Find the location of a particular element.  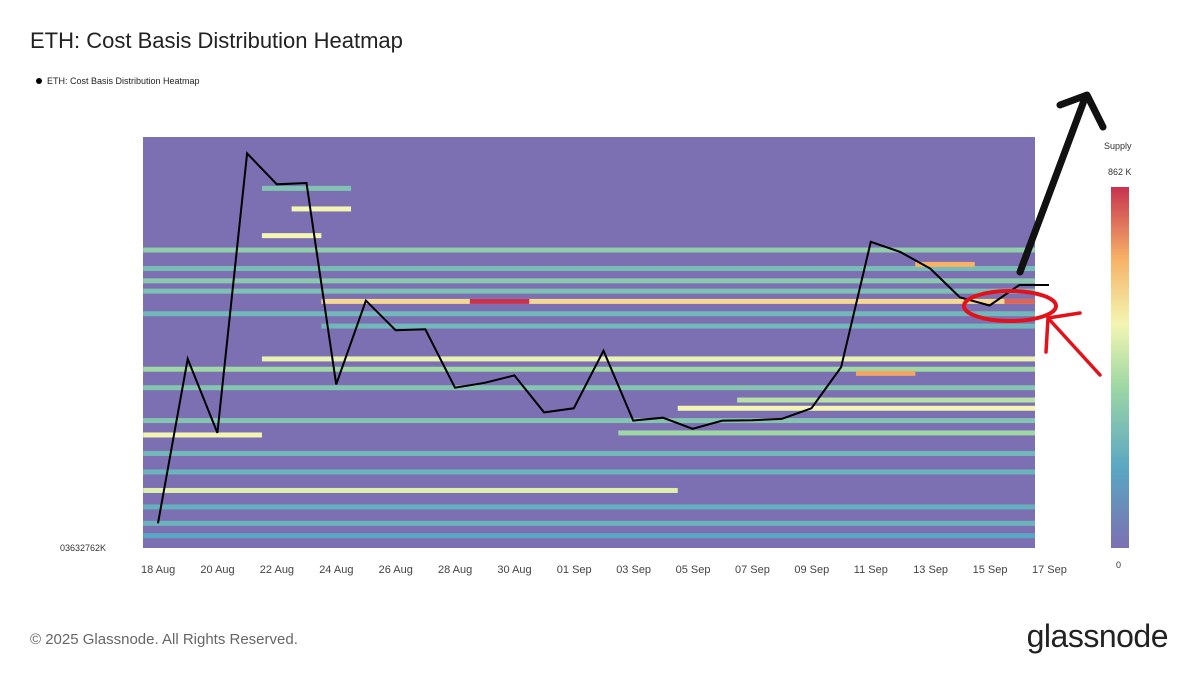

x-tick-label: 26 Aug is located at coordinates (396, 570).